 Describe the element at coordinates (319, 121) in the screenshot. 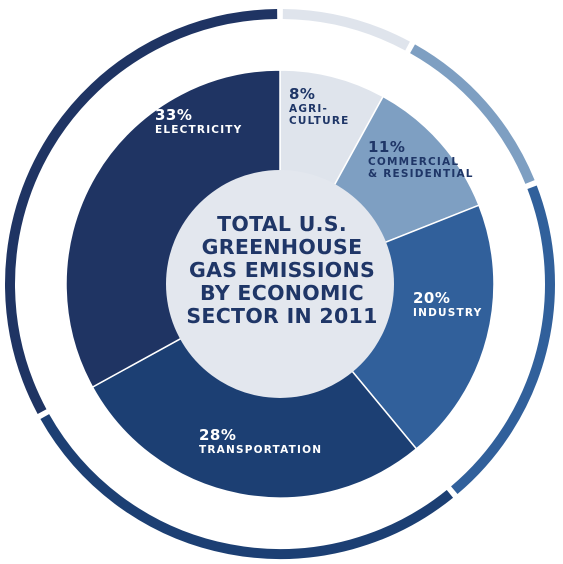

I see `agriculture-name-line-2: CULTURE` at that location.